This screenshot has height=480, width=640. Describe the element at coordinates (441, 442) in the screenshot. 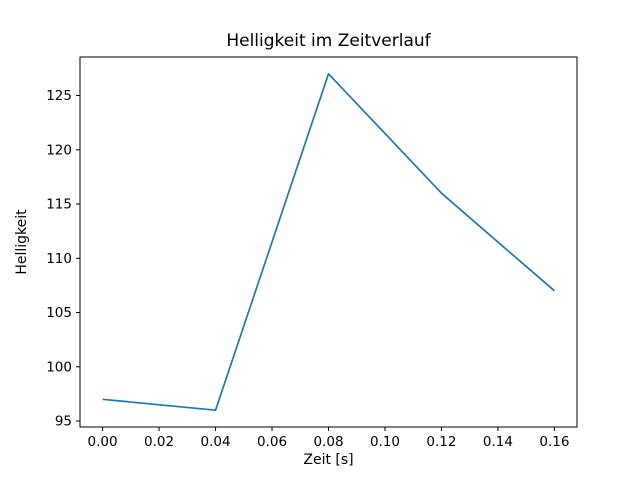

I see `x-tick-label: 0.12` at that location.